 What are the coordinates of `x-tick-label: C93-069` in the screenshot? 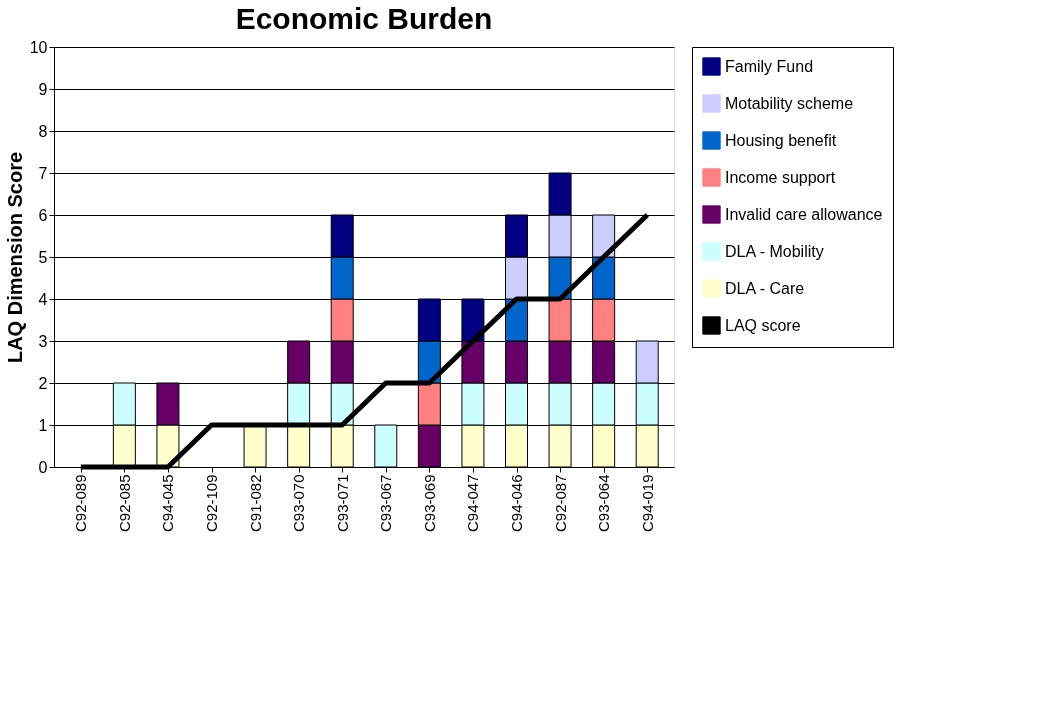 It's located at (429, 503).